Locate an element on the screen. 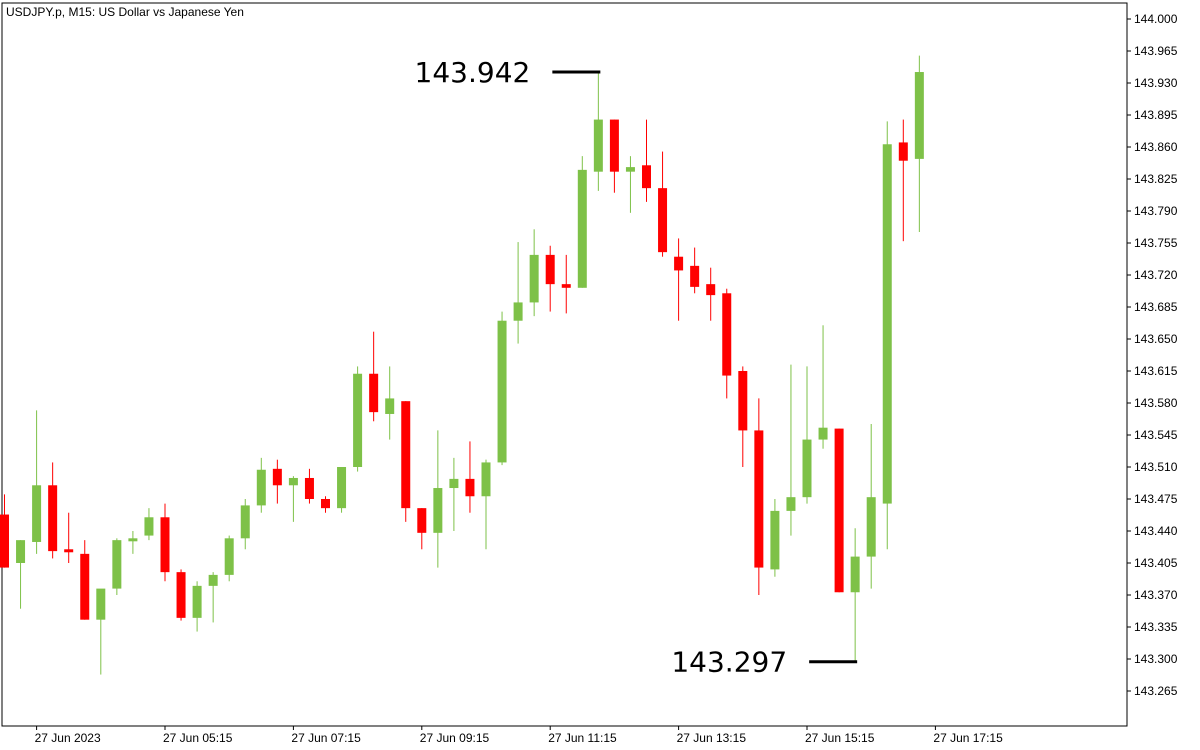 This screenshot has height=750, width=1200. price-tick-label: 143.545 is located at coordinates (1156, 435).